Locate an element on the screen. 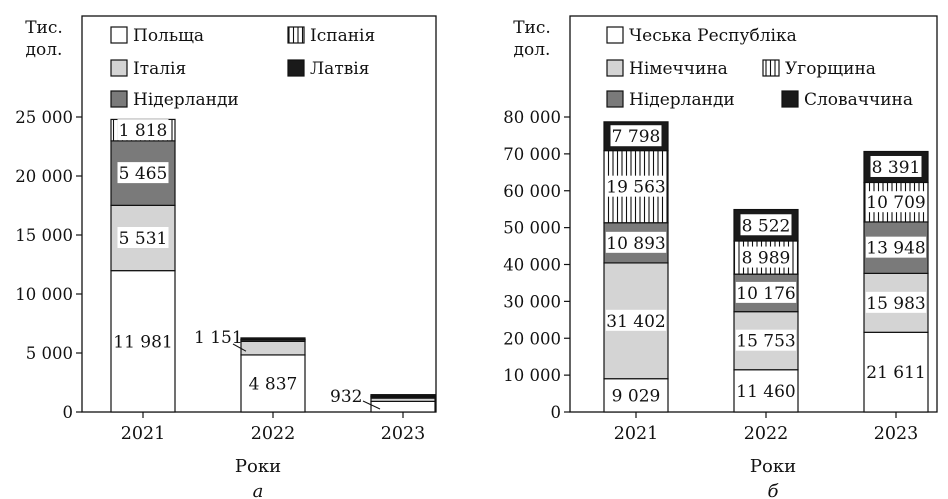  data-label: 15 753 is located at coordinates (765, 342).